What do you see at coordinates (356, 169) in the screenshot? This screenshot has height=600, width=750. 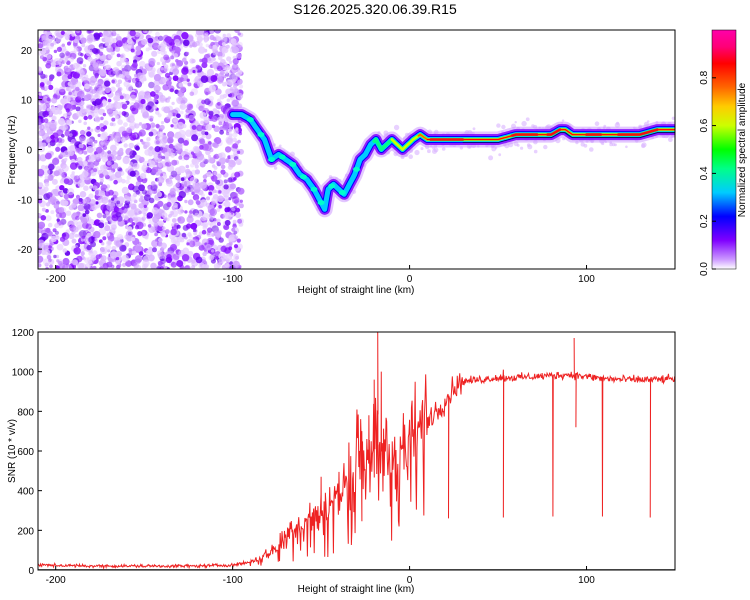 I see `ridge-hotspot` at bounding box center [356, 169].